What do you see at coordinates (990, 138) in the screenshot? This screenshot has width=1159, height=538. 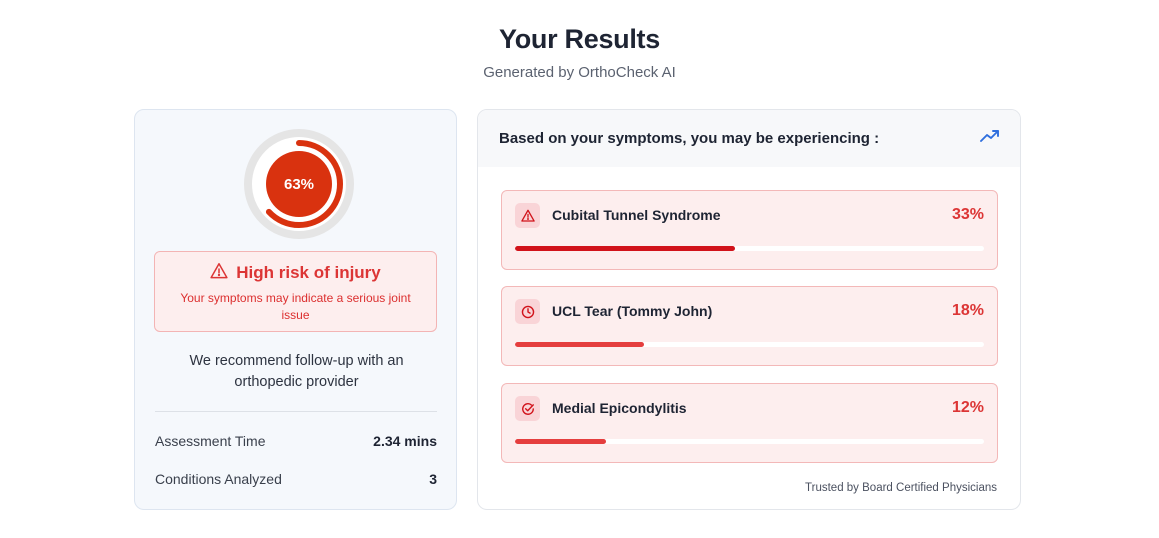 I see `trending-up-icon` at bounding box center [990, 138].